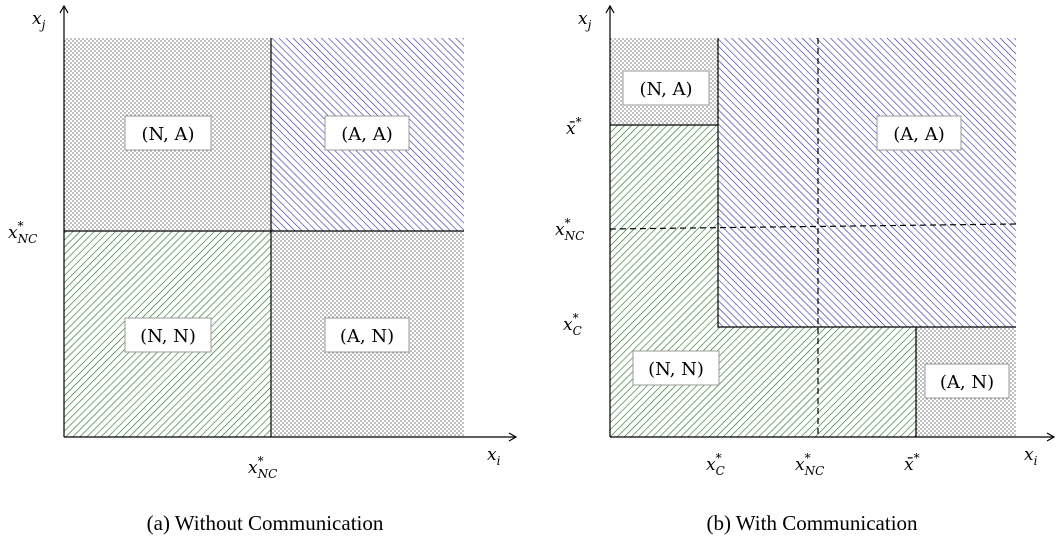 This screenshot has width=1060, height=546. What do you see at coordinates (367, 134) in the screenshot?
I see `label-aa-a: (A, A)` at bounding box center [367, 134].